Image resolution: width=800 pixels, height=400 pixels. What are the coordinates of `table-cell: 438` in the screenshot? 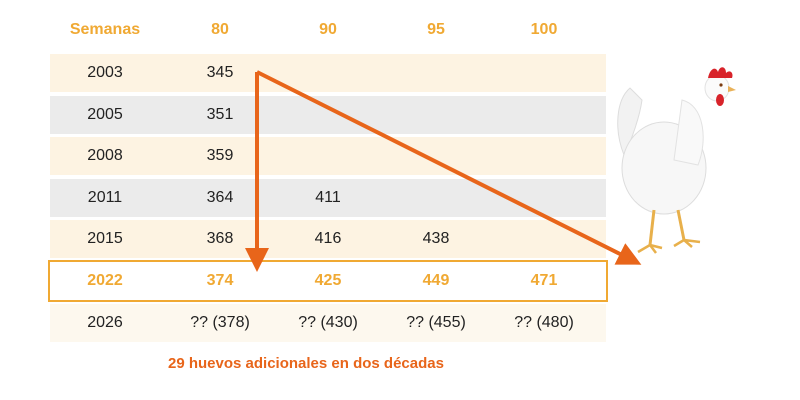 It's located at (436, 239).